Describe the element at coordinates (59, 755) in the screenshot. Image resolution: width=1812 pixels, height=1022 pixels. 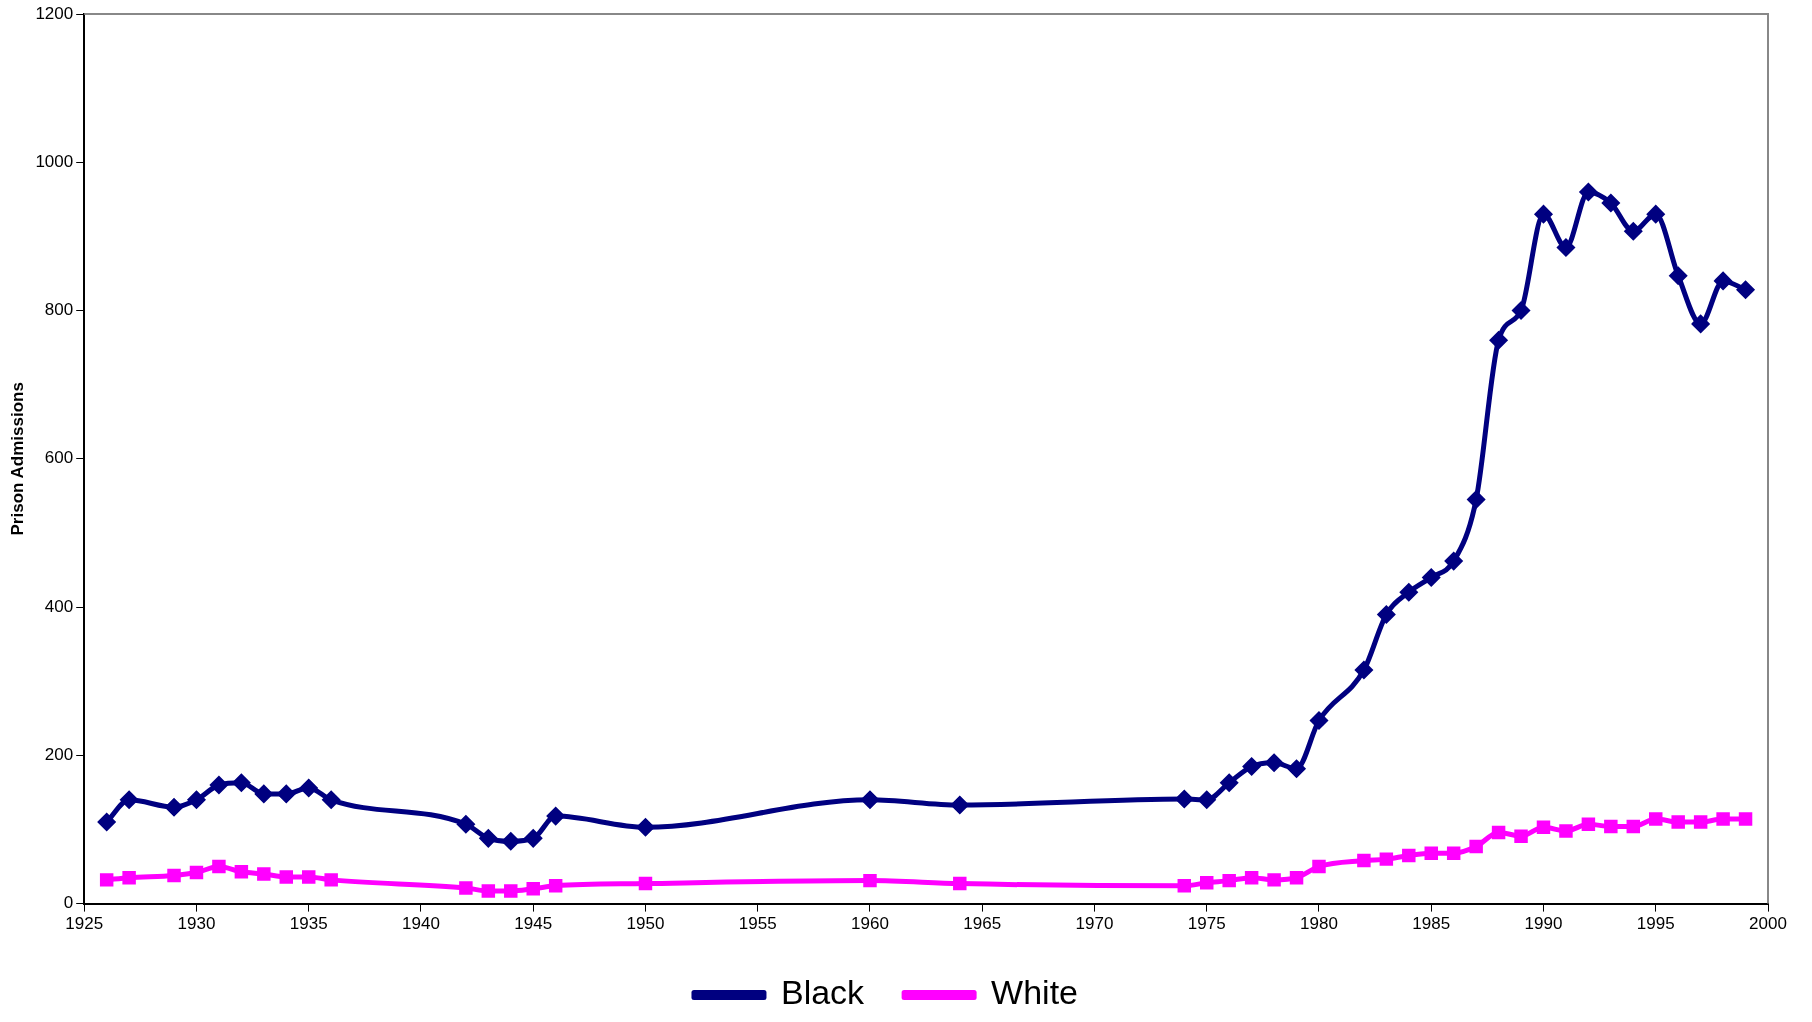
I see `y-tick-label: 200` at that location.